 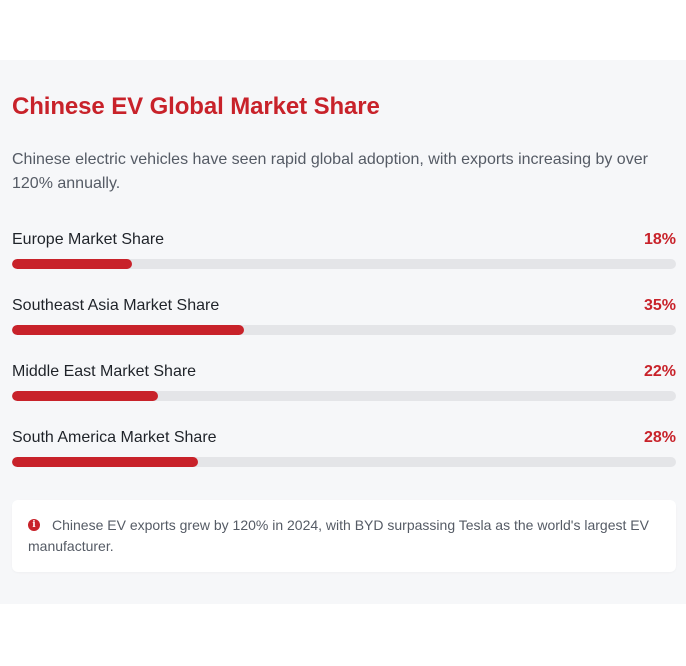 What do you see at coordinates (344, 250) in the screenshot?
I see `metric-europe: Europe Market Share 18%` at bounding box center [344, 250].